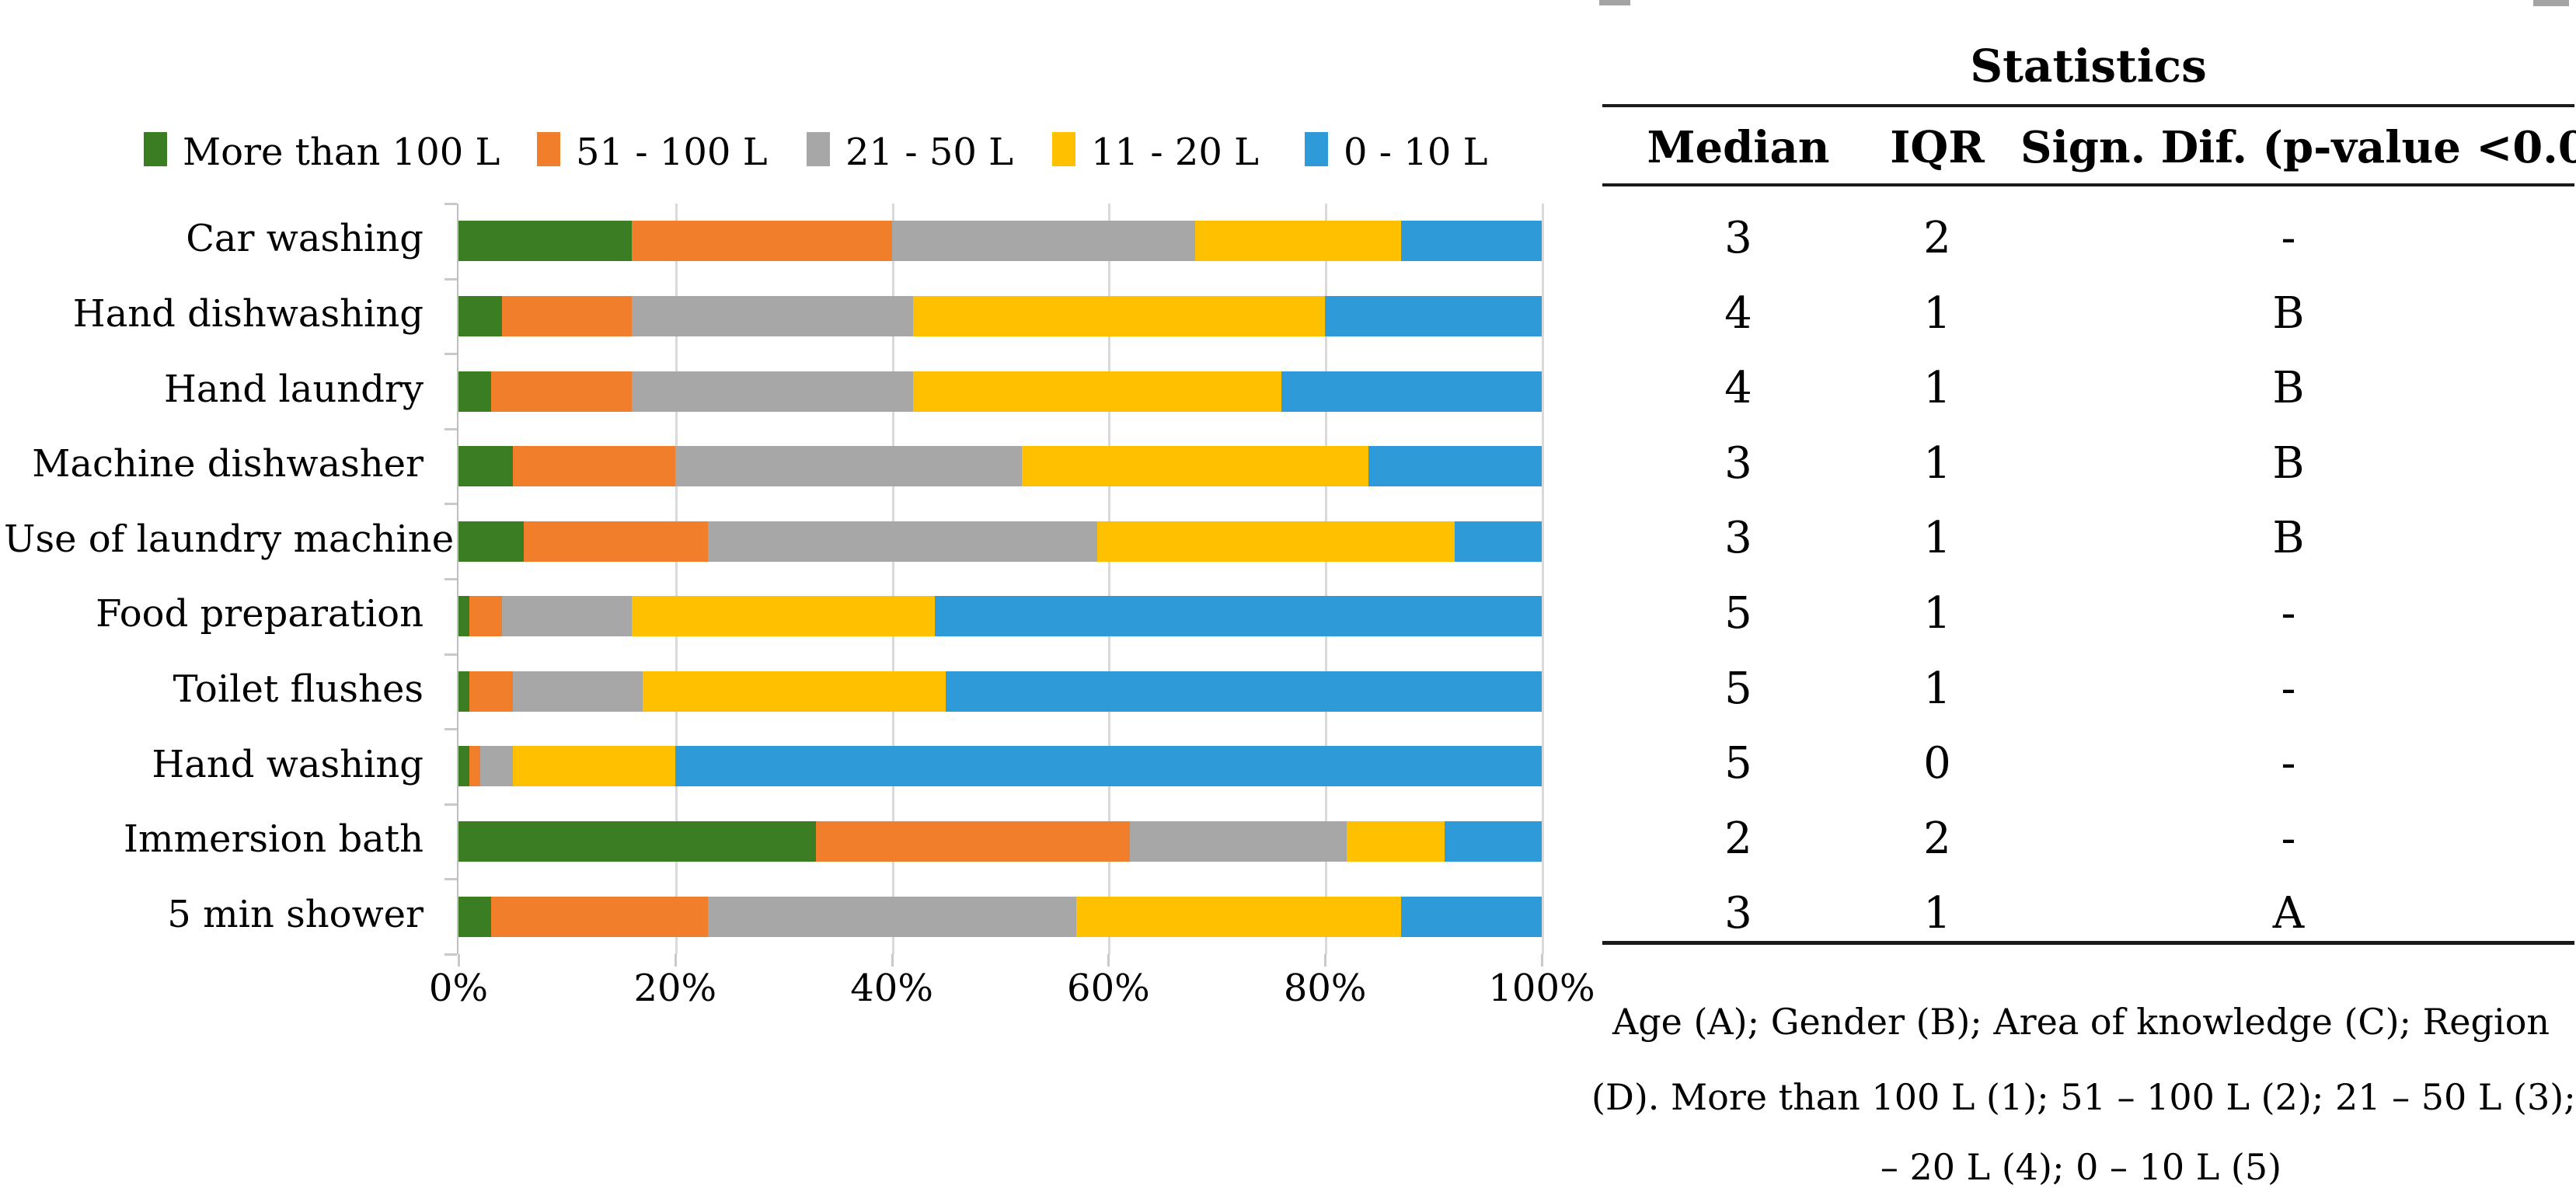 The image size is (2576, 1195). I want to click on median-value: 5, so click(1738, 763).